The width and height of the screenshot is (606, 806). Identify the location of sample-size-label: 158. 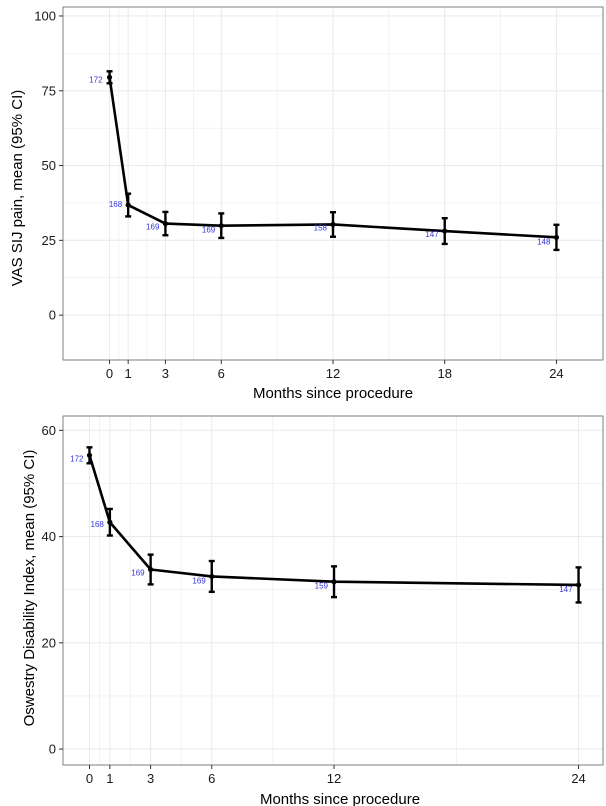
(321, 227).